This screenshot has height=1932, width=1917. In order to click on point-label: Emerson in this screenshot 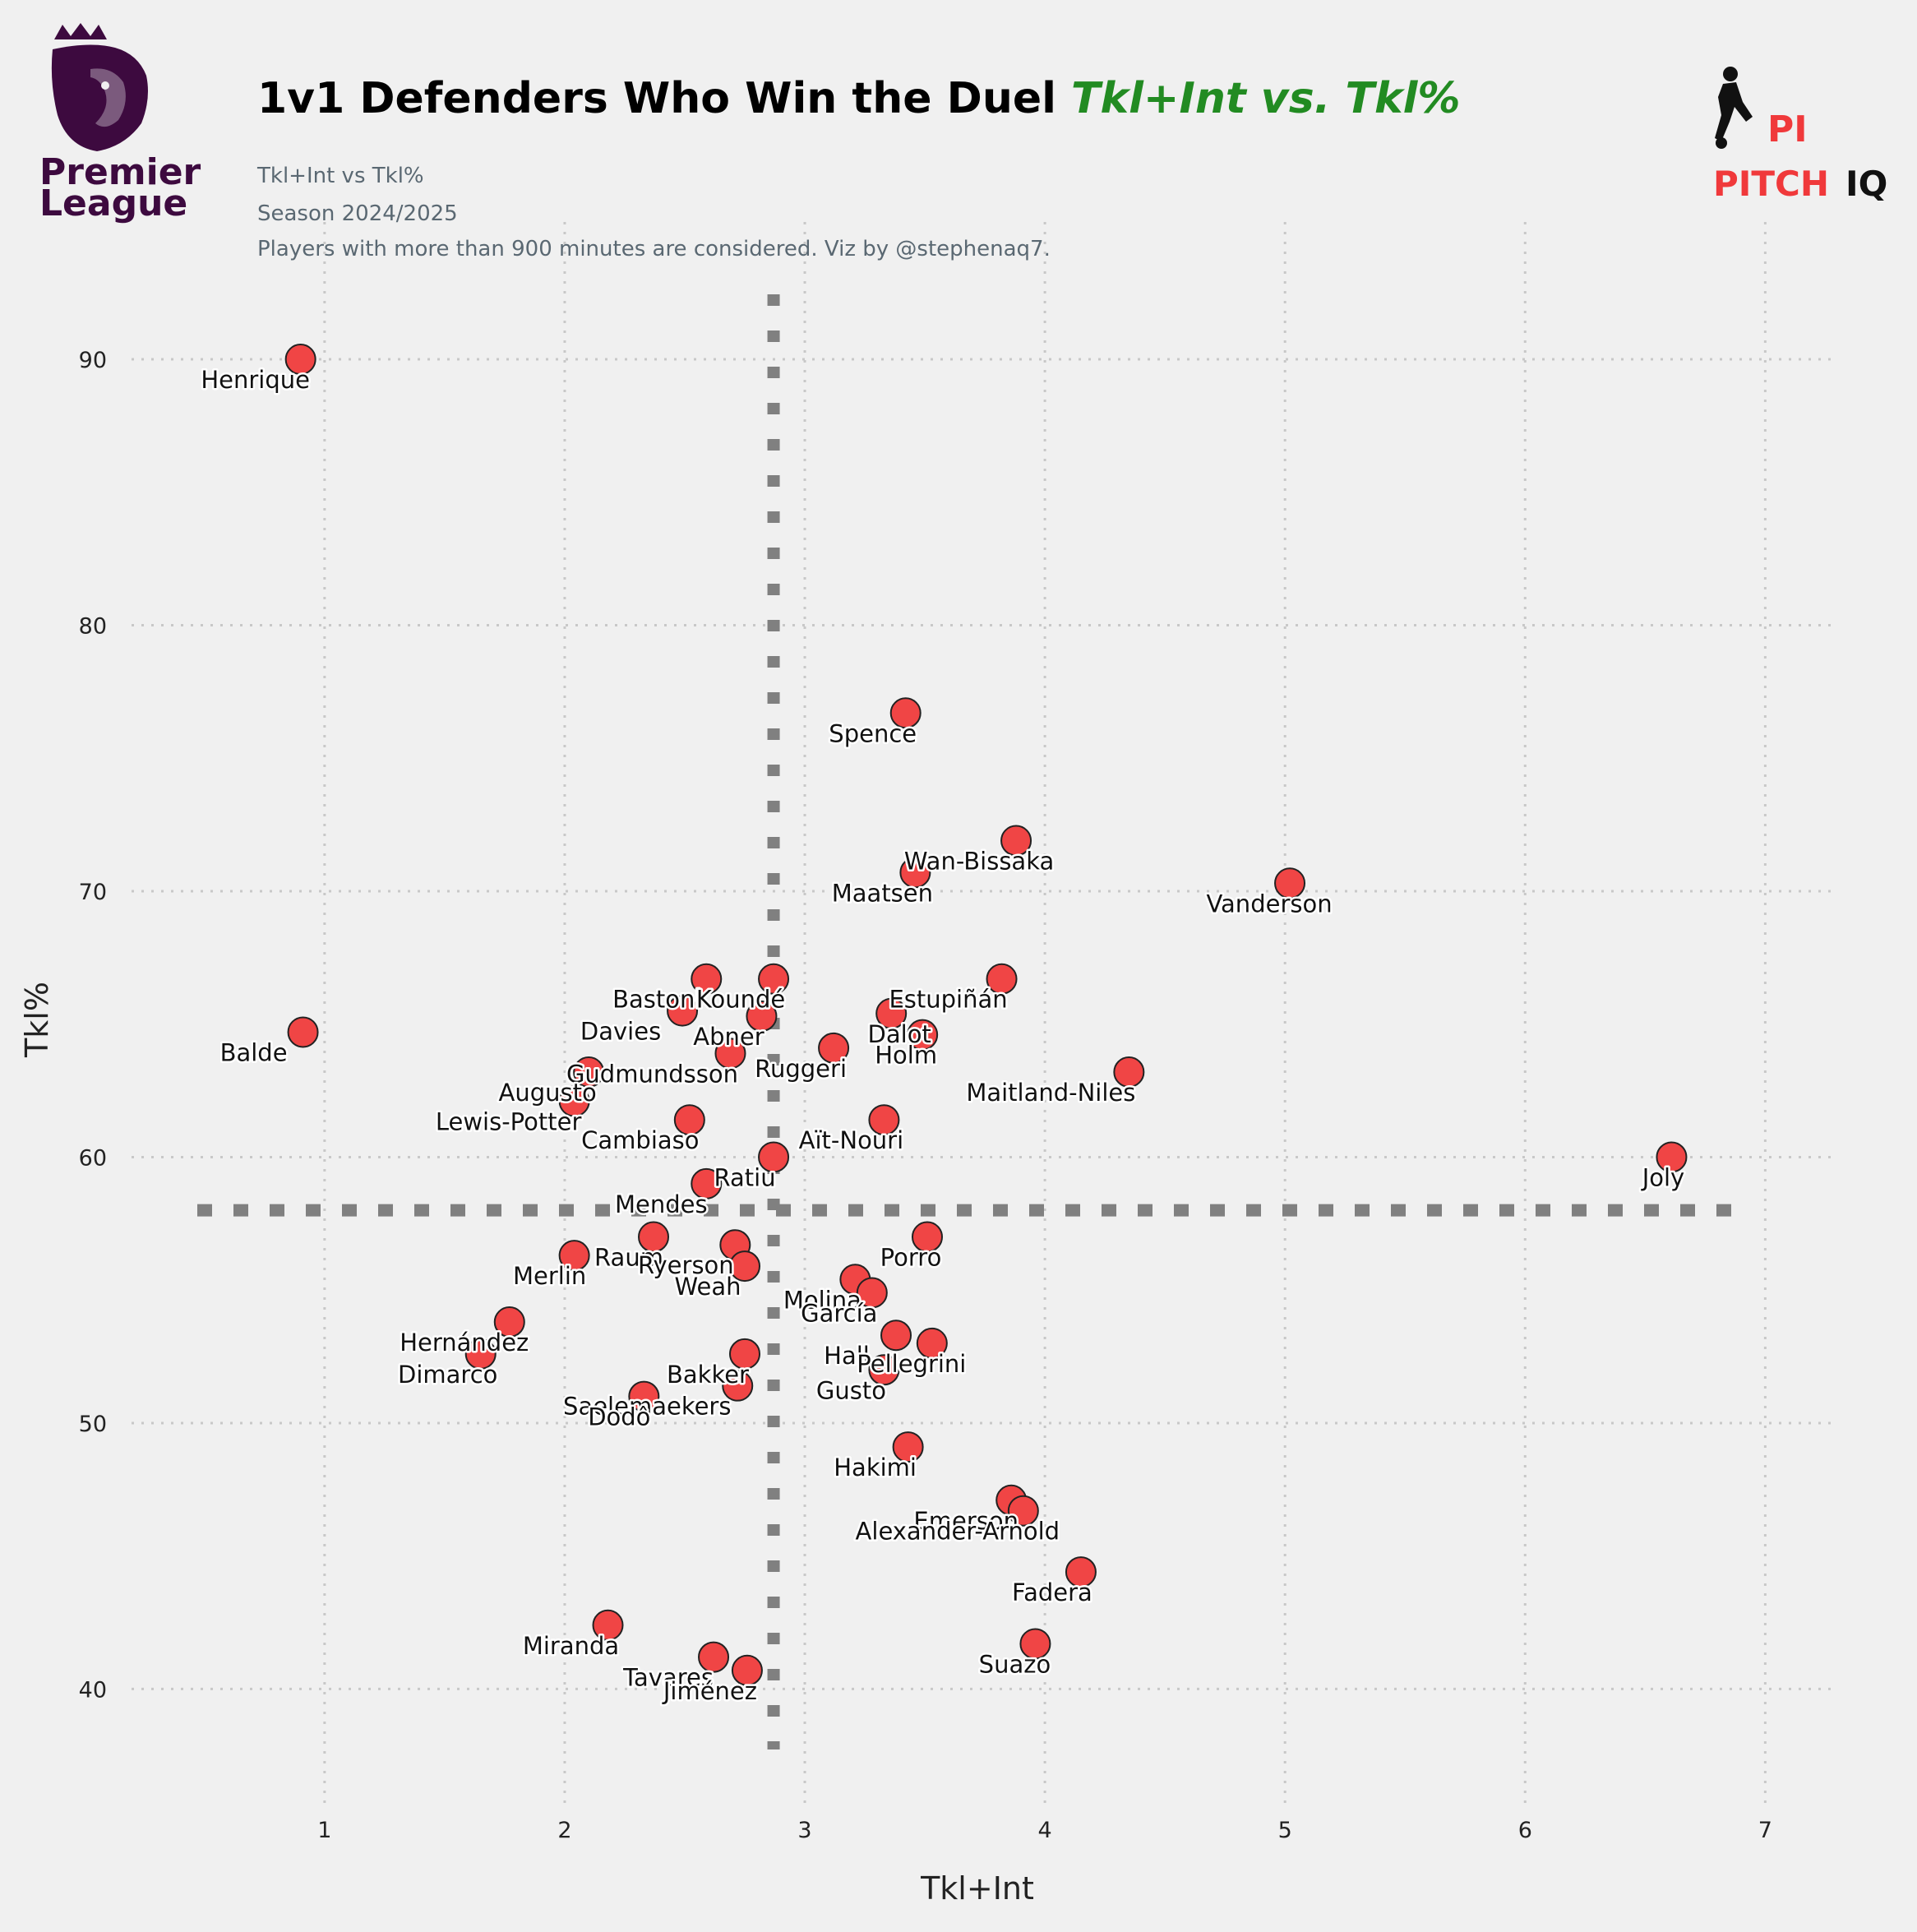, I will do `click(966, 1521)`.